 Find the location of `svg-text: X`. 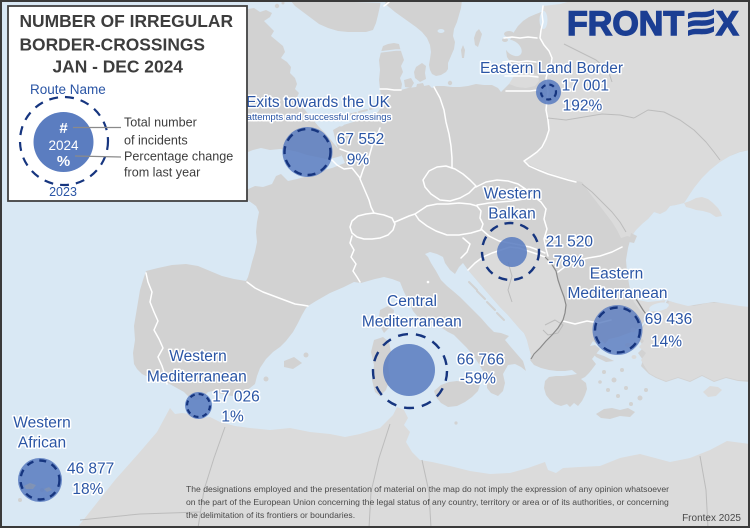

svg-text: X is located at coordinates (727, 24).